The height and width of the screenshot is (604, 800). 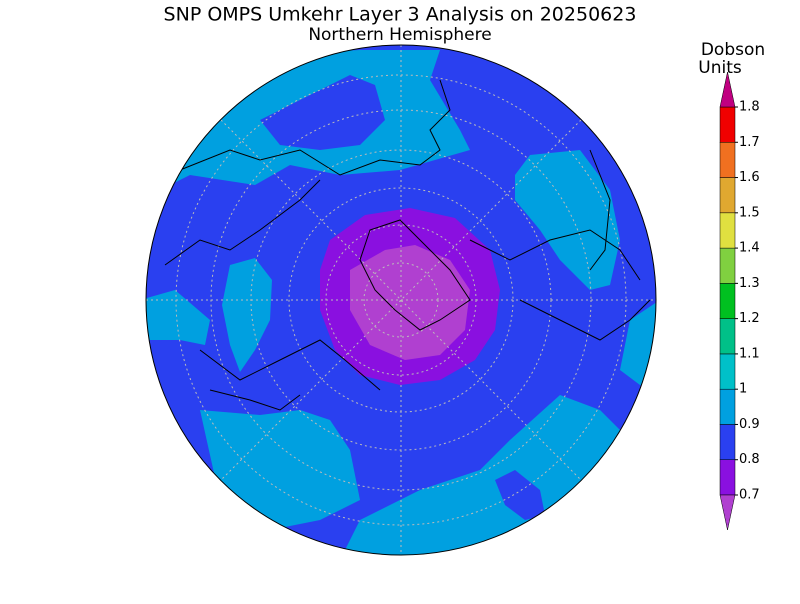 What do you see at coordinates (749, 142) in the screenshot?
I see `colorbar-tick-label: 1.7` at bounding box center [749, 142].